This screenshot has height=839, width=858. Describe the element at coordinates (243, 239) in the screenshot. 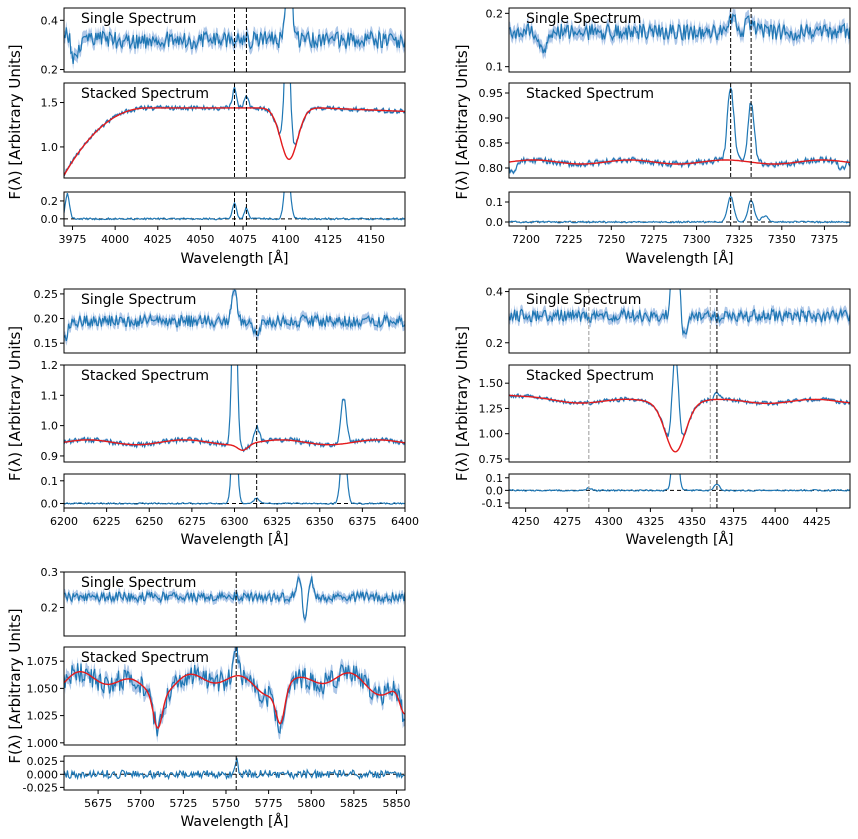

I see `x-tick-label: 4075` at that location.